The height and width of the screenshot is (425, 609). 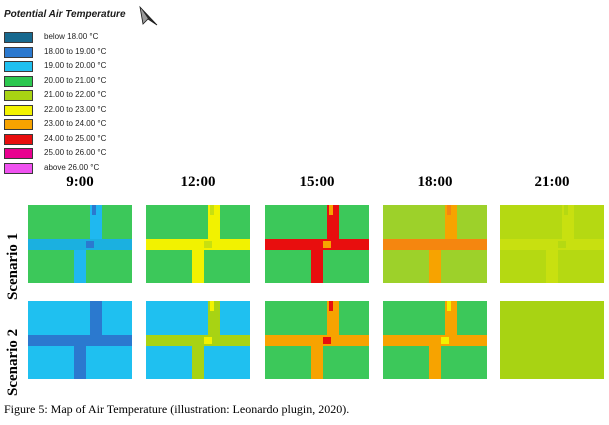 I want to click on legend-label: below 18.00 °C, so click(x=71, y=36).